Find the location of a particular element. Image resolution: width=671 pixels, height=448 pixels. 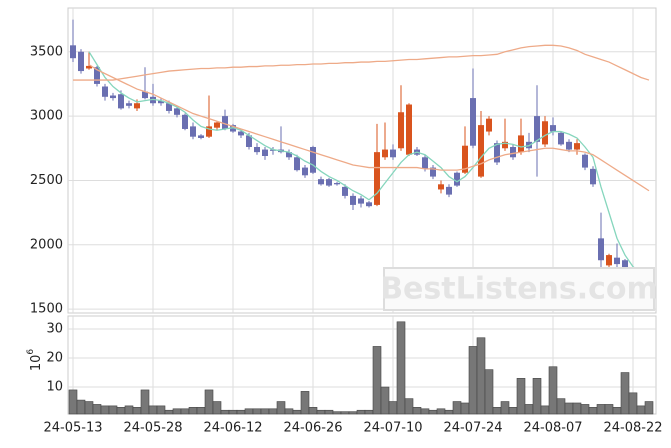

x-tick-label: 24-06-26 is located at coordinates (312, 428).